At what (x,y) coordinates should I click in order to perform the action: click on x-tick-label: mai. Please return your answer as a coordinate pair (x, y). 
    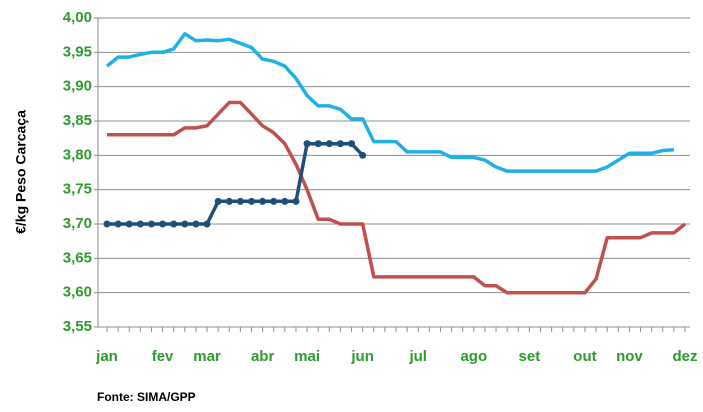
    Looking at the image, I should click on (307, 356).